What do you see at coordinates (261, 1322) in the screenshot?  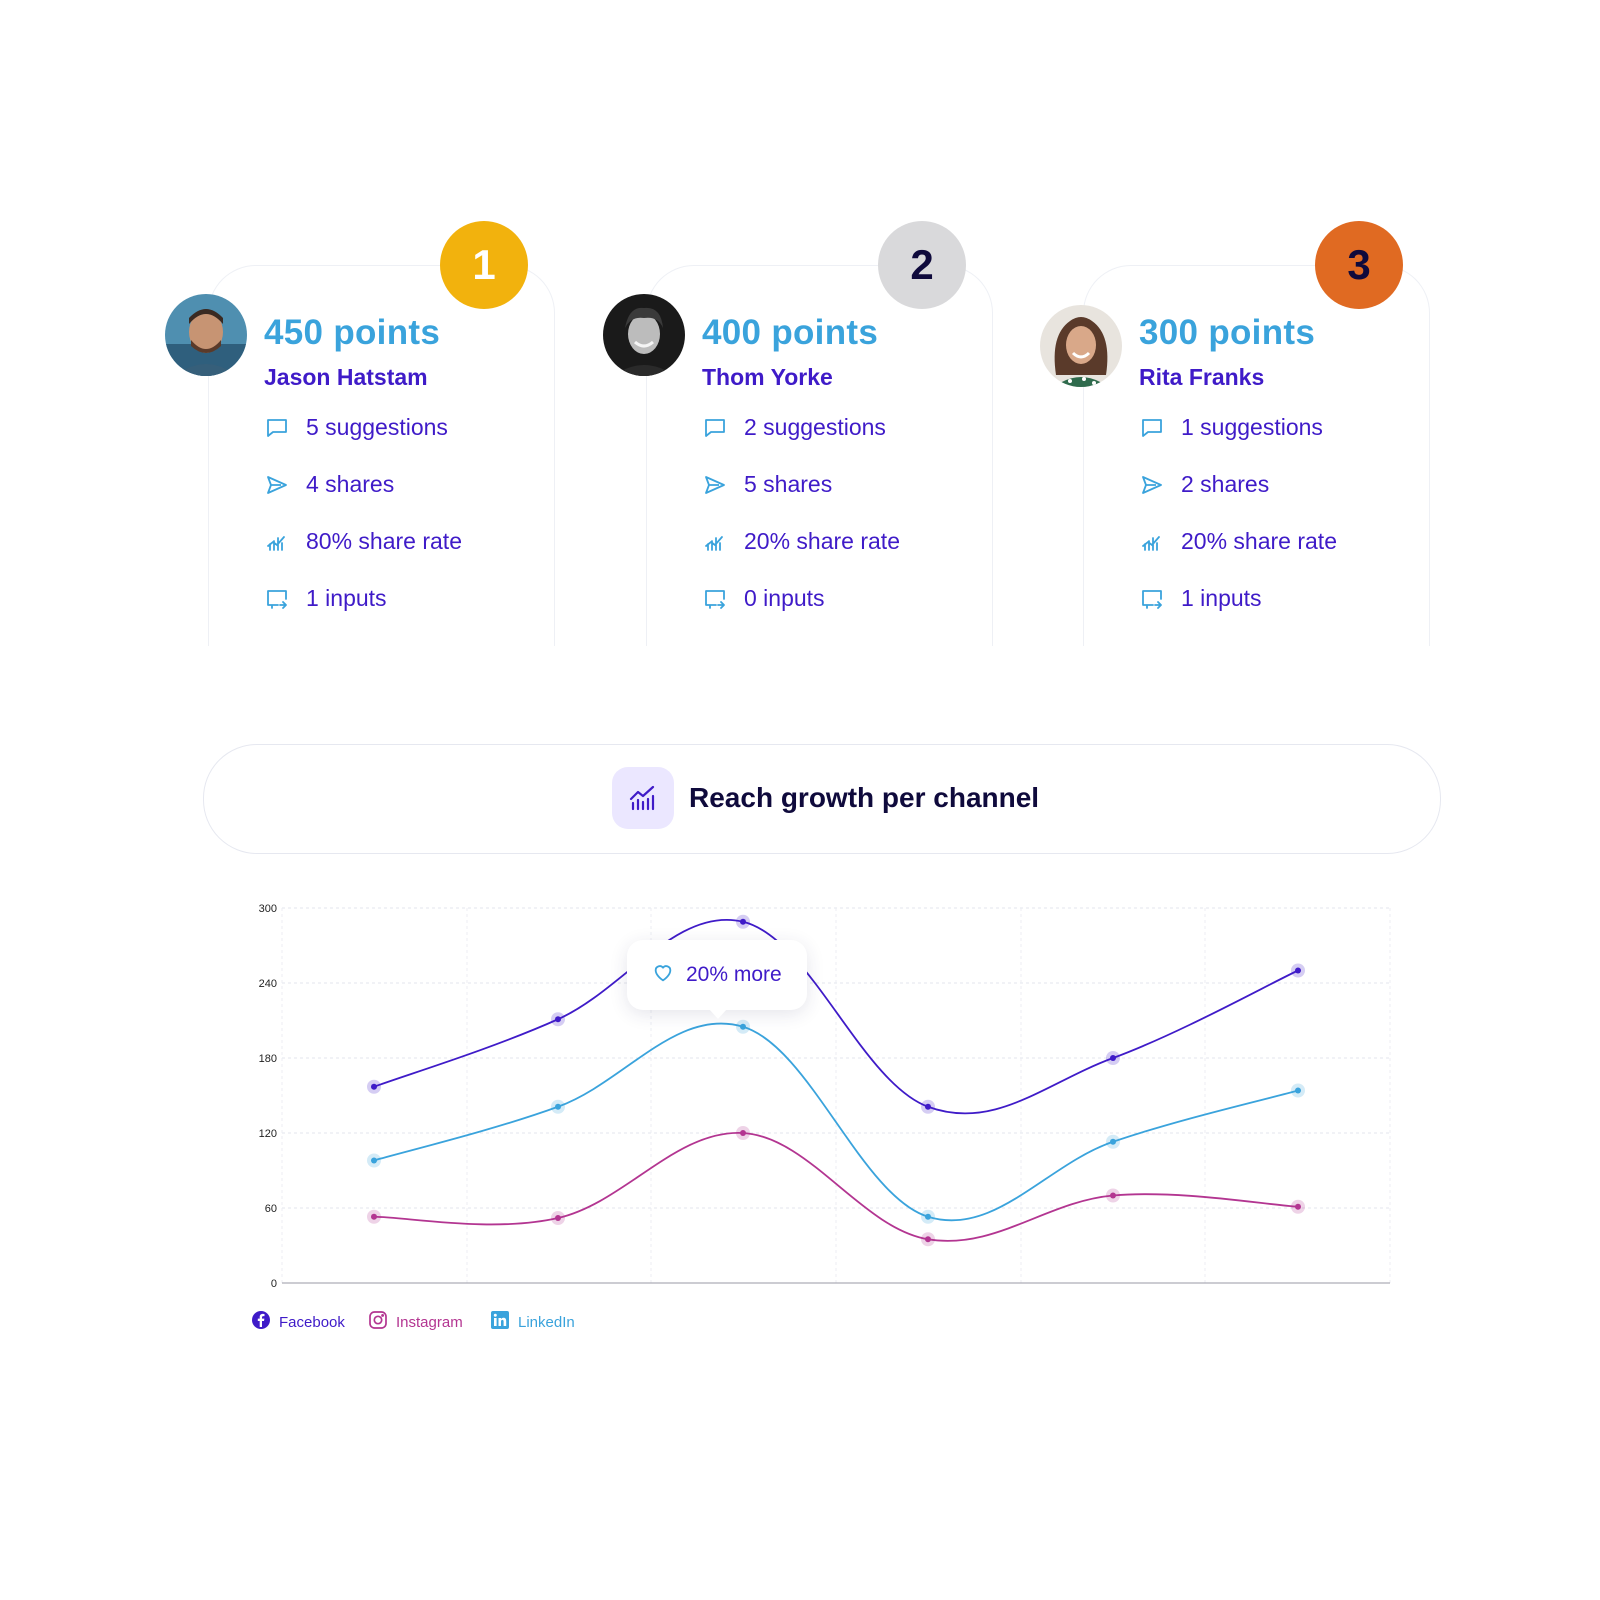 I see `facebook-icon` at bounding box center [261, 1322].